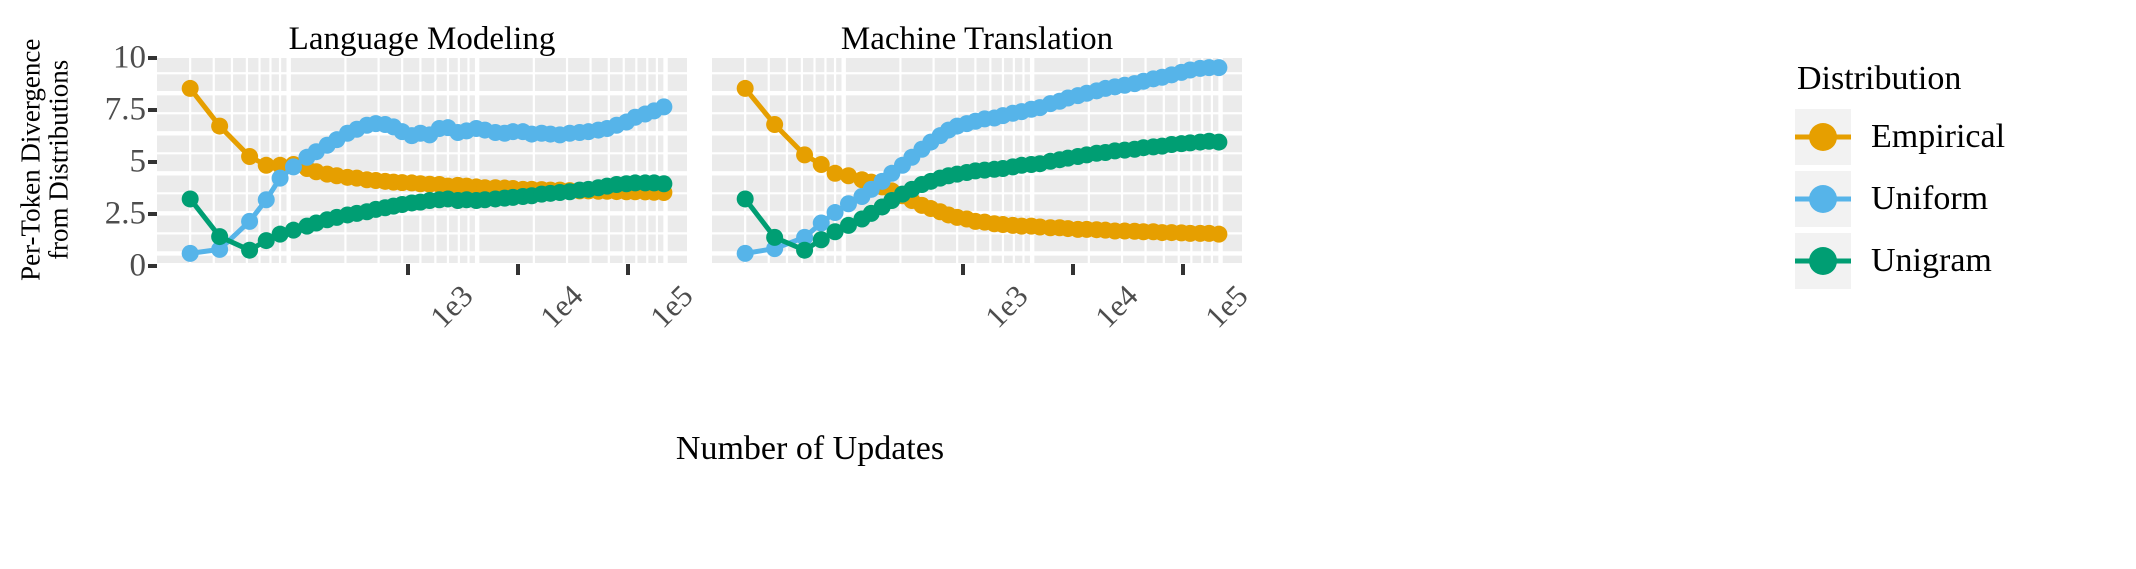 The width and height of the screenshot is (2136, 569). What do you see at coordinates (561, 306) in the screenshot?
I see `x-tick-label-a-1e4: 1e4` at bounding box center [561, 306].